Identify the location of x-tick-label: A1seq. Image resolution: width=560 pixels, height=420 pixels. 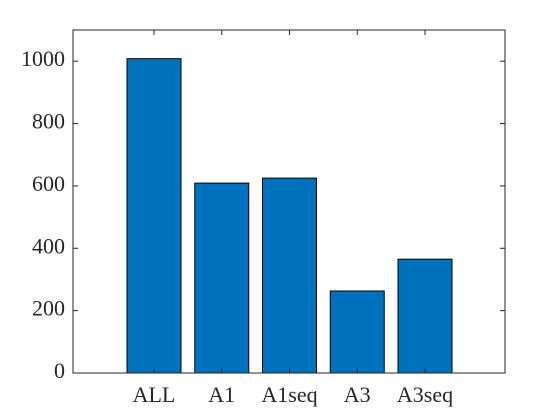
(289, 394).